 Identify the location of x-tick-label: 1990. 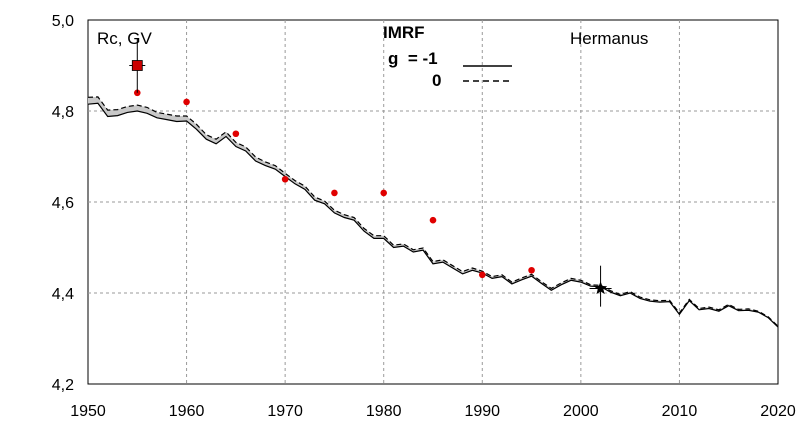
(482, 411).